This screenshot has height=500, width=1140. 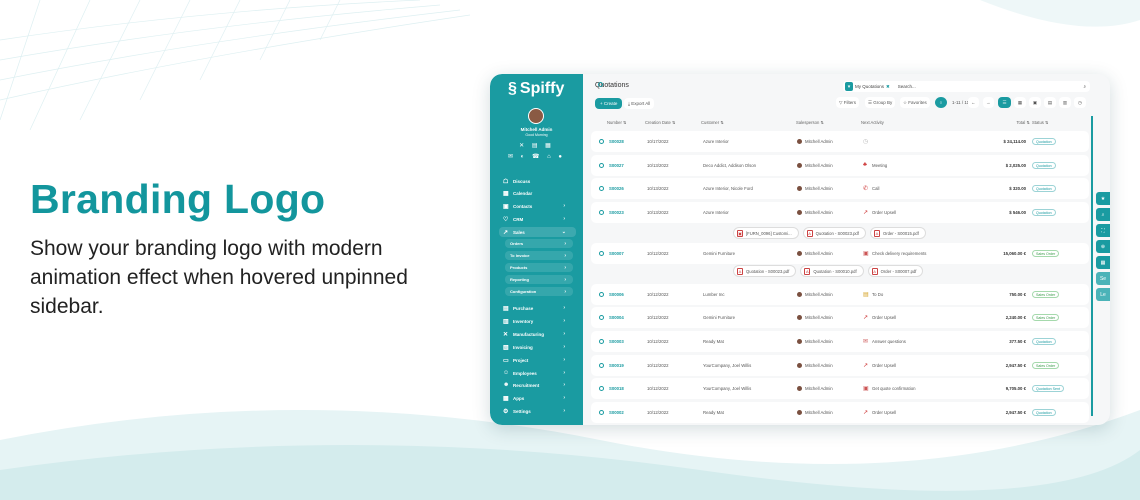 I want to click on floating-button: ⛶, so click(x=1103, y=230).